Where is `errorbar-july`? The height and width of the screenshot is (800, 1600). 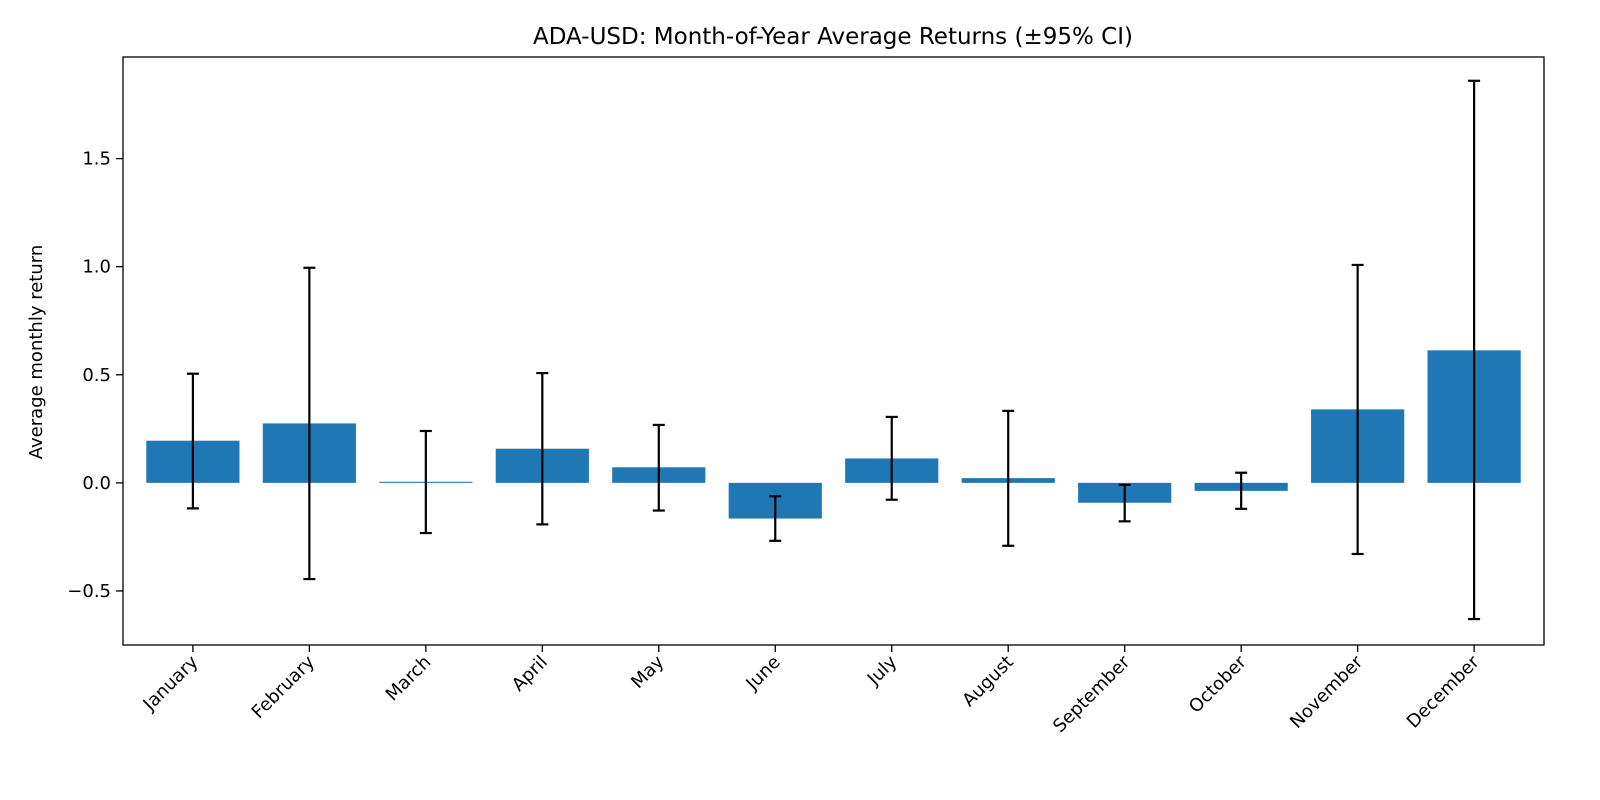 errorbar-july is located at coordinates (891, 458).